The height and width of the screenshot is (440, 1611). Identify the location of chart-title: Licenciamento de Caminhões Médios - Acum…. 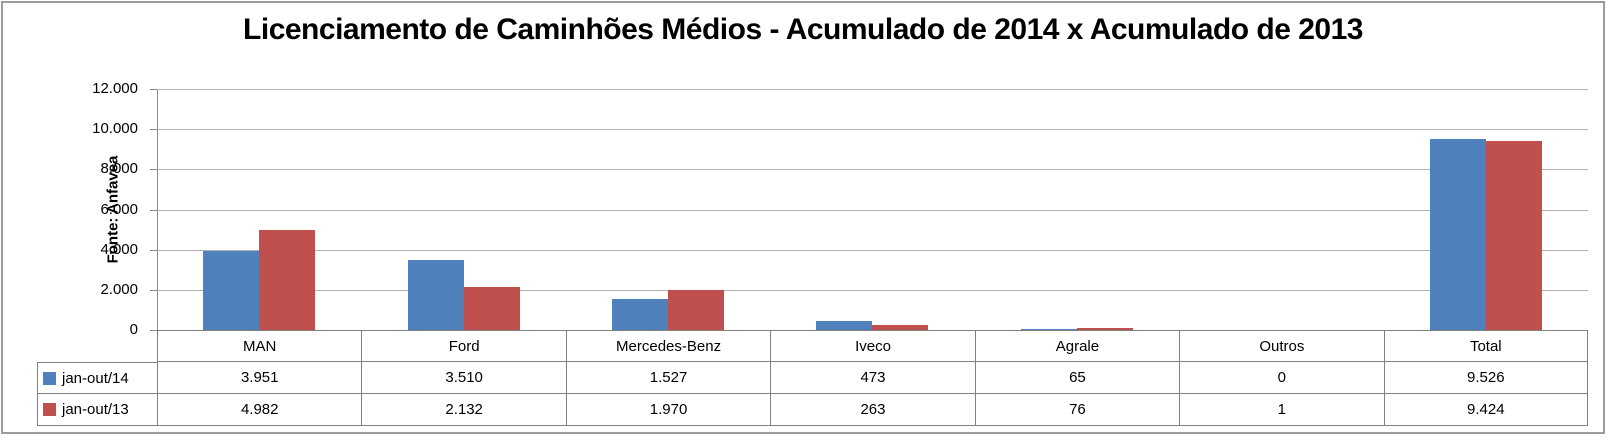
(803, 29).